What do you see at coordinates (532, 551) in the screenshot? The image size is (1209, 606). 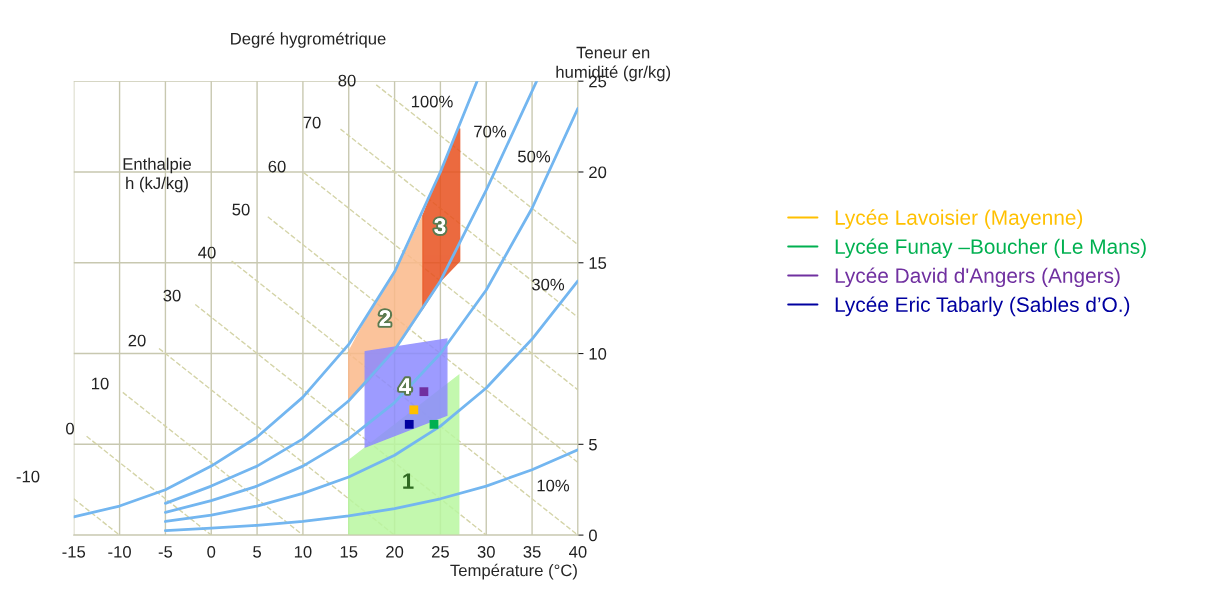 I see `x-tick-label: 35` at bounding box center [532, 551].